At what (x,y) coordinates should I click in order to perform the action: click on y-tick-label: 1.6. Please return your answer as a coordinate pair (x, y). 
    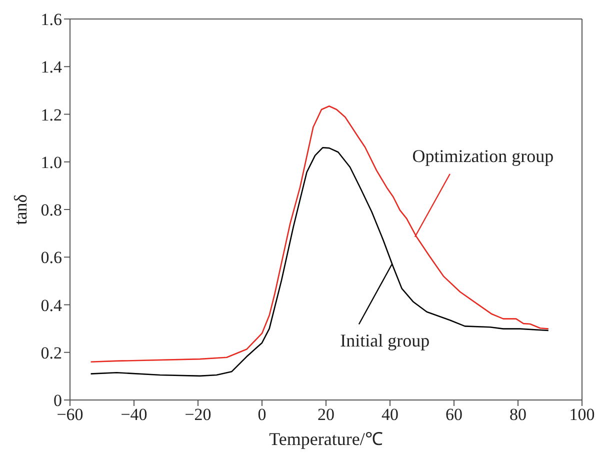
    Looking at the image, I should click on (51, 20).